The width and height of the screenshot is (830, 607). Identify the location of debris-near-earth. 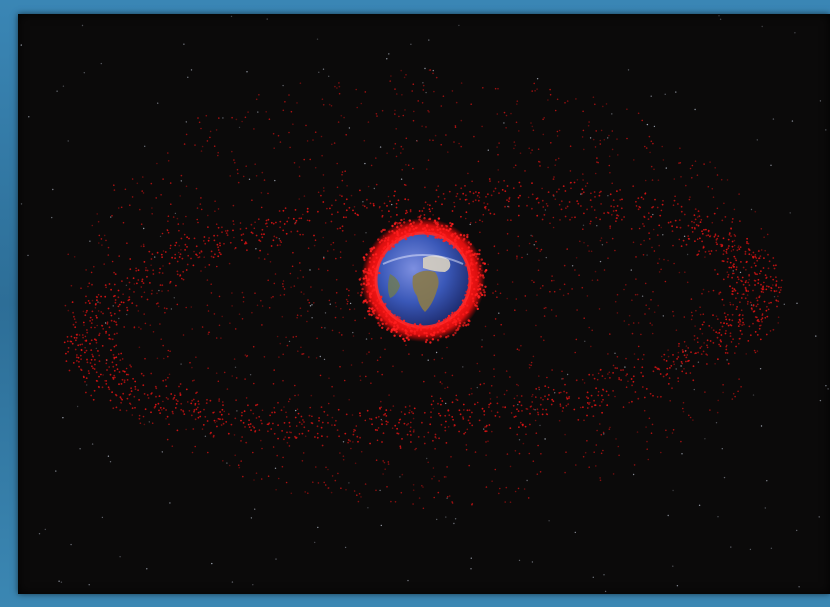
(423, 279).